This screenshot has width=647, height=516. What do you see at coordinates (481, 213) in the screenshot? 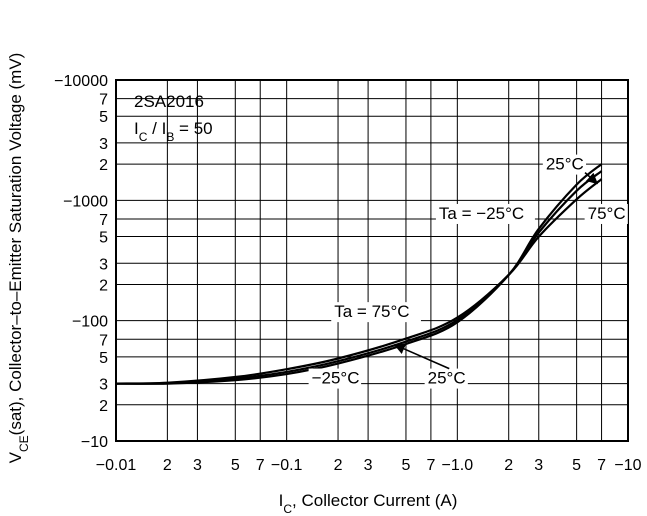
I see `annotation-label: Ta = −25°C` at bounding box center [481, 213].